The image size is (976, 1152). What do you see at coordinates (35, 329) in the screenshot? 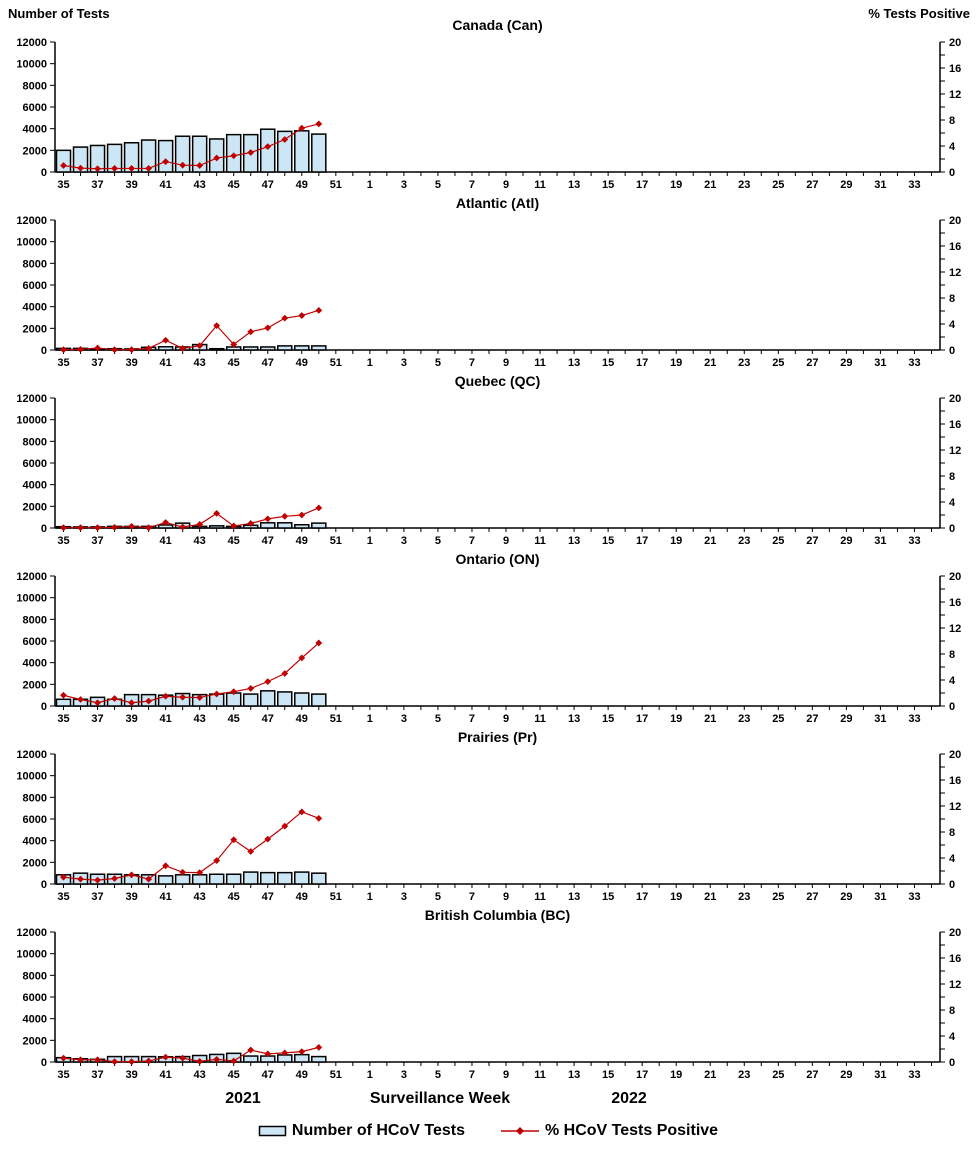
I see `left-tick-label: 2000` at bounding box center [35, 329].